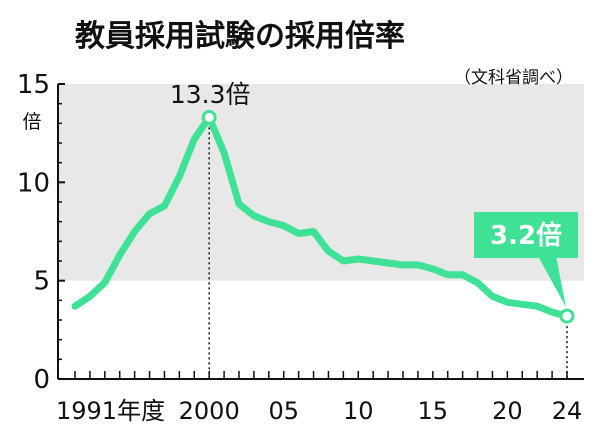  I want to click on chart-title: 教員採用試験の採用倍率, so click(240, 36).